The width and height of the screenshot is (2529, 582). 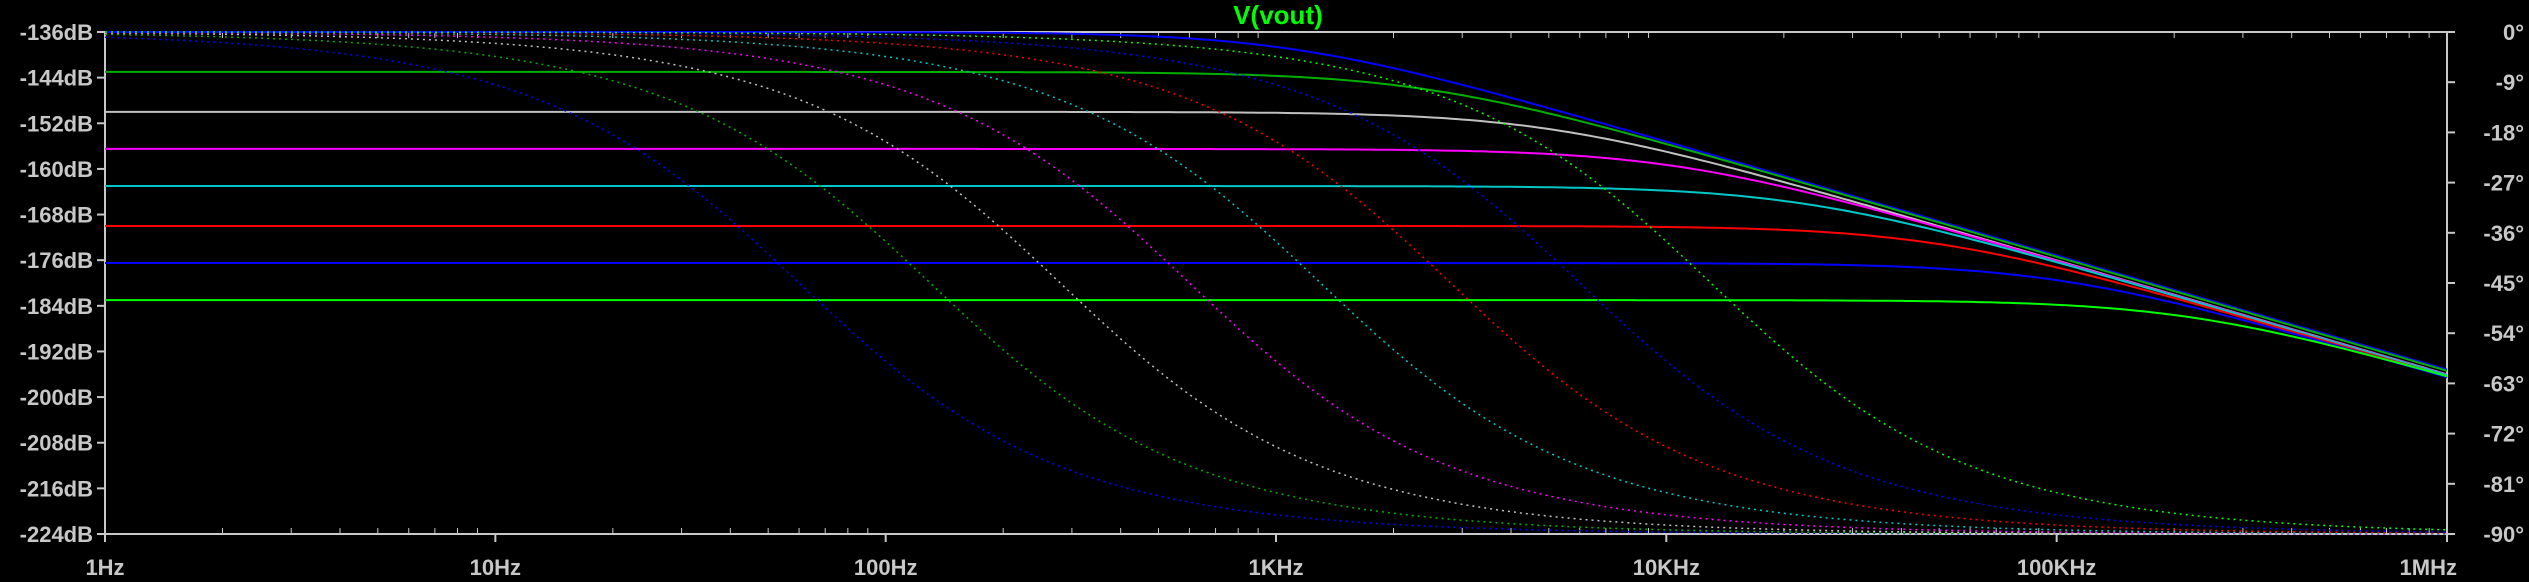 What do you see at coordinates (56, 534) in the screenshot?
I see `y-left-tick-label: -224dB` at bounding box center [56, 534].